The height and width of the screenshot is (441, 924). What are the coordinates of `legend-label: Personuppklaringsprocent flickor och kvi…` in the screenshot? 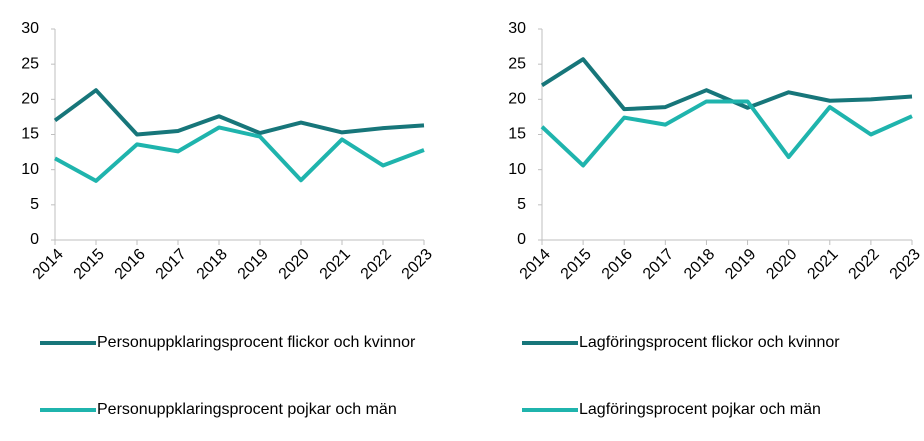 It's located at (256, 342).